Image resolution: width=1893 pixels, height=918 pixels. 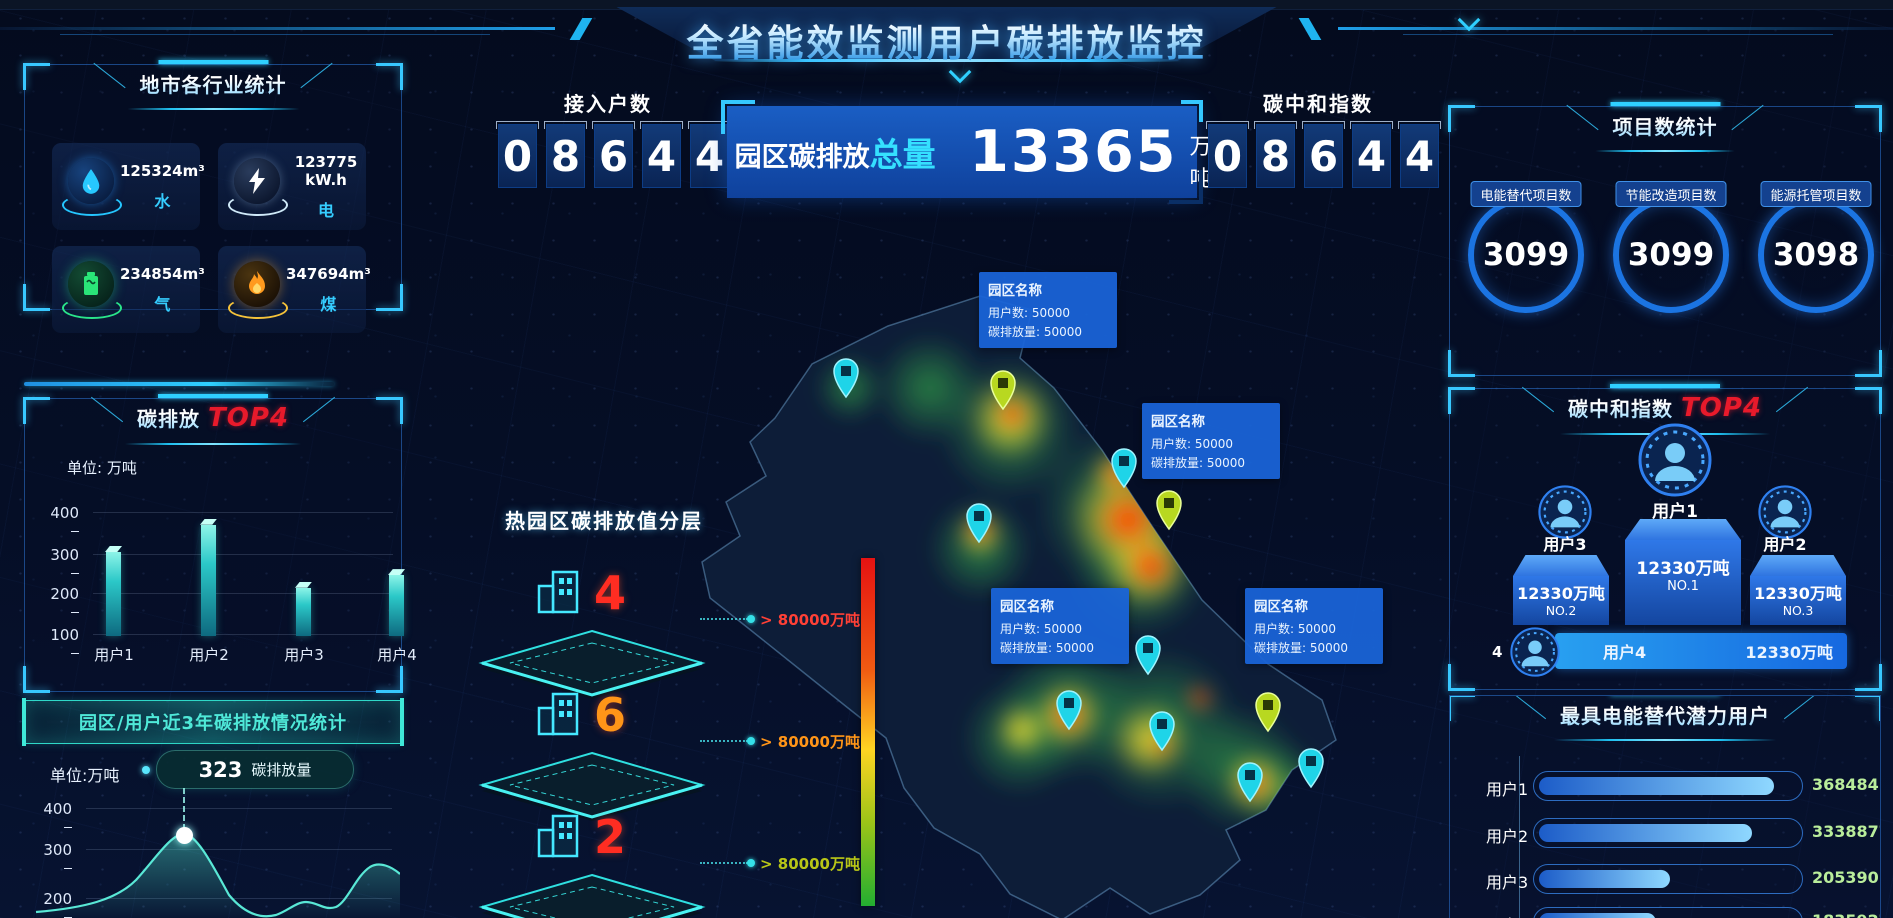 I want to click on project-label: 节能改造项目数, so click(x=1671, y=194).